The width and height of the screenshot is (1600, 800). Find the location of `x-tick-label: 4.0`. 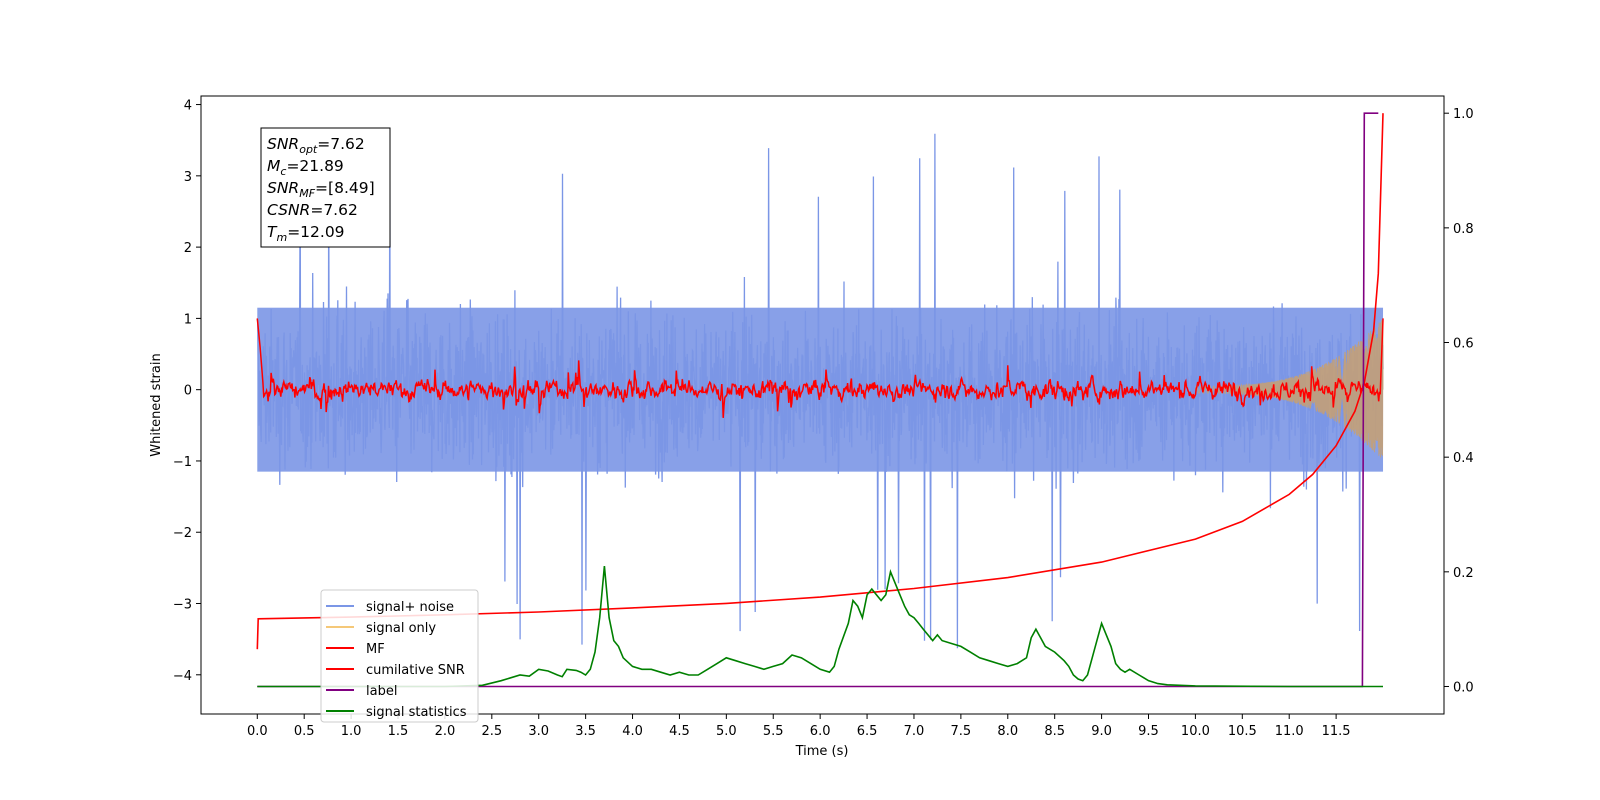

x-tick-label: 4.0 is located at coordinates (632, 731).